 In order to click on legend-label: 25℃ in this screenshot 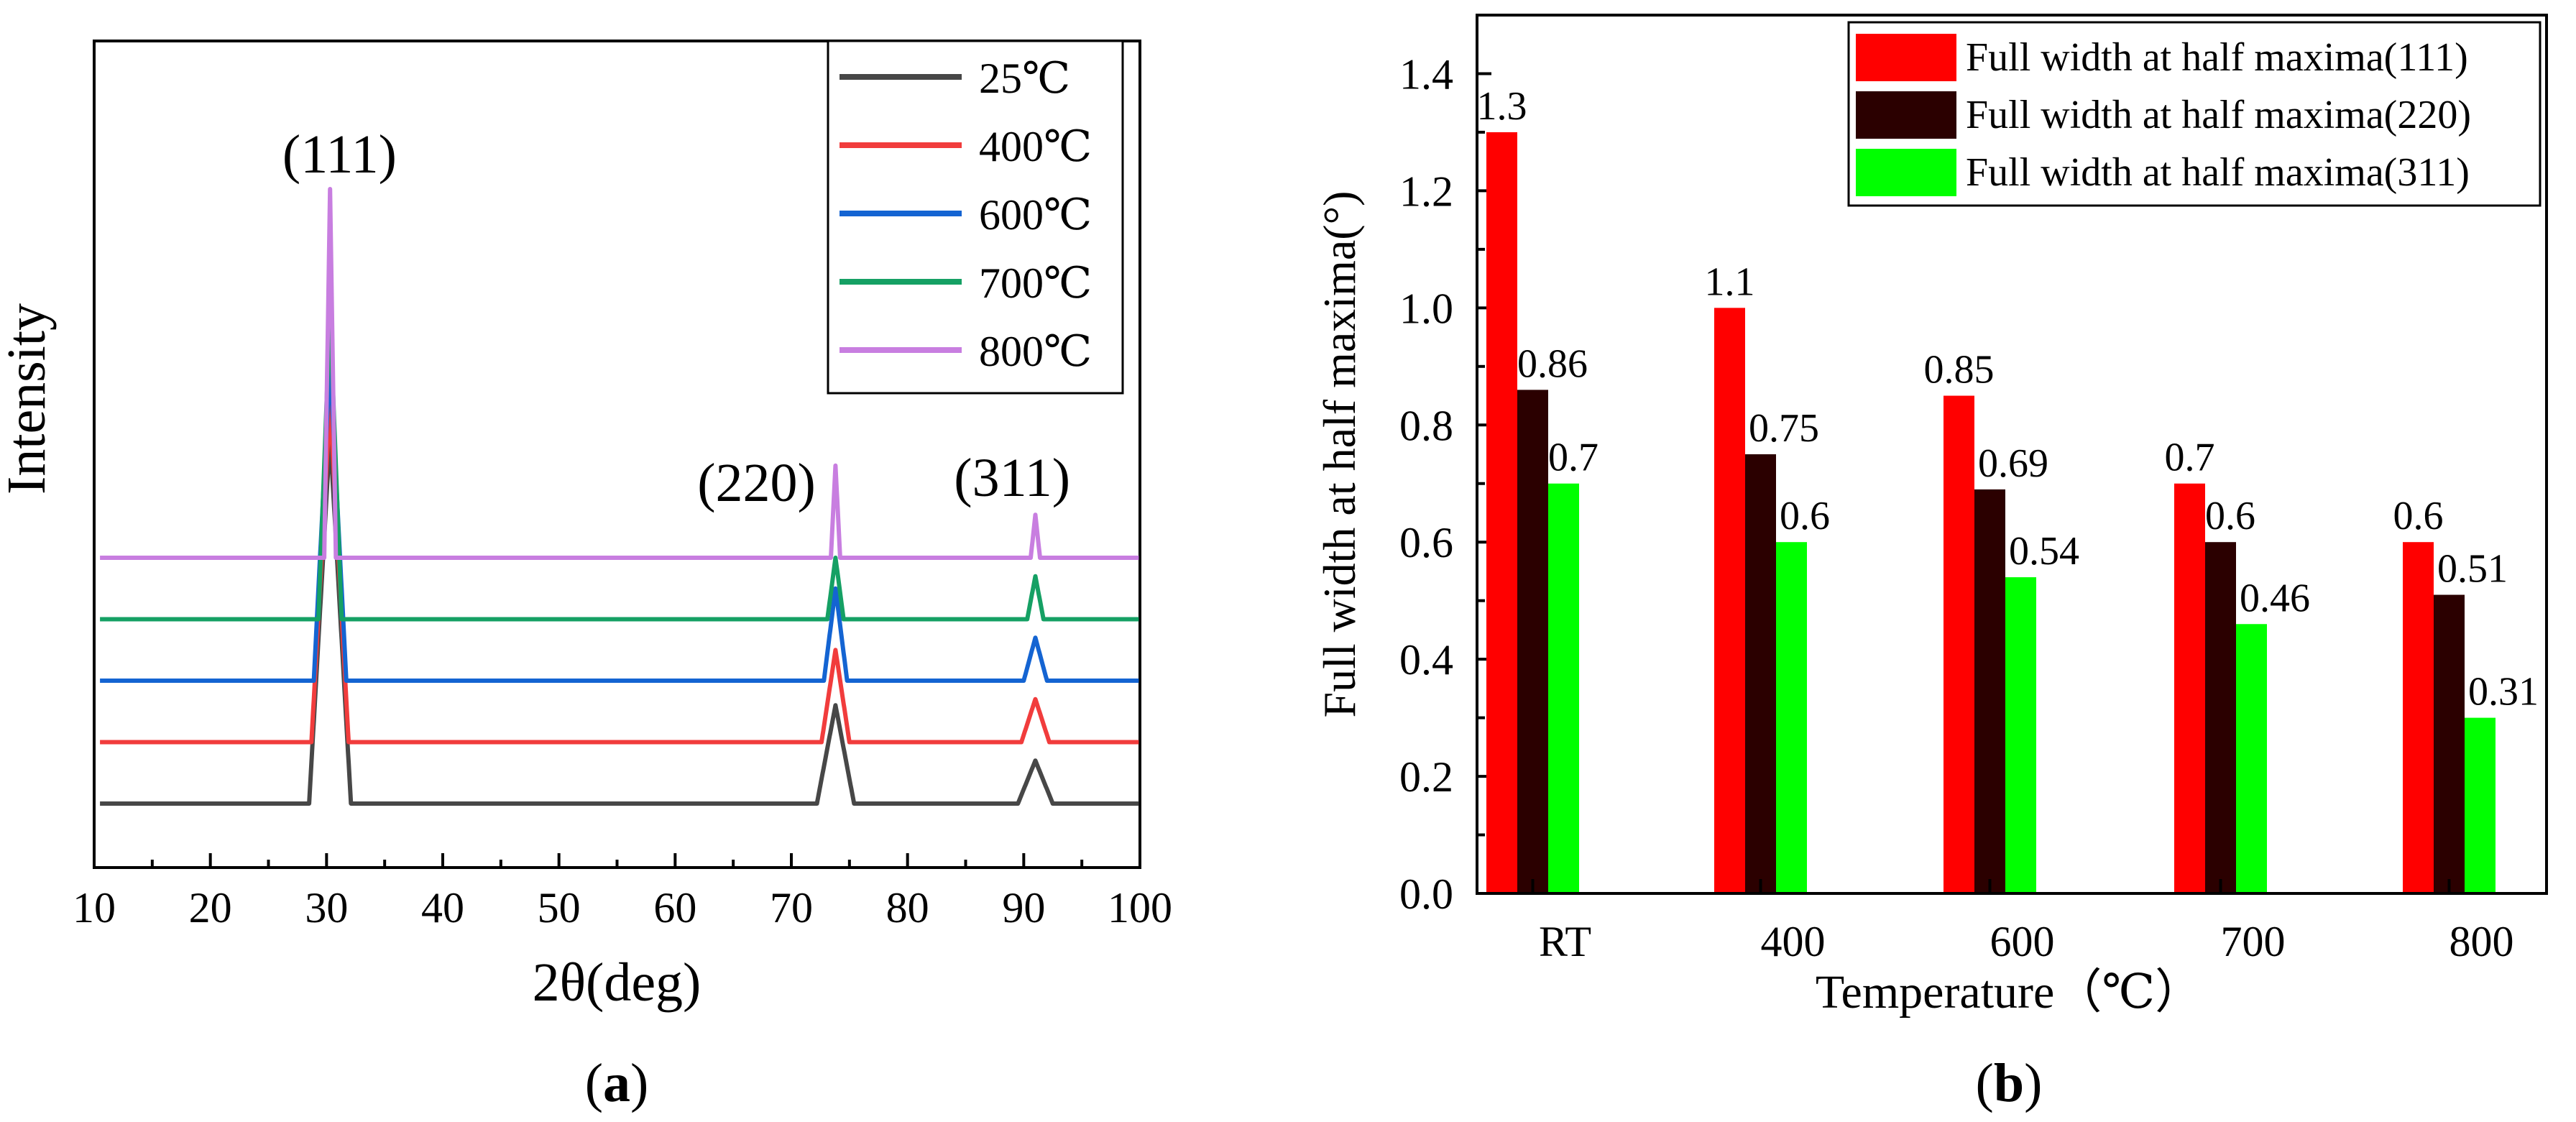, I will do `click(1024, 78)`.